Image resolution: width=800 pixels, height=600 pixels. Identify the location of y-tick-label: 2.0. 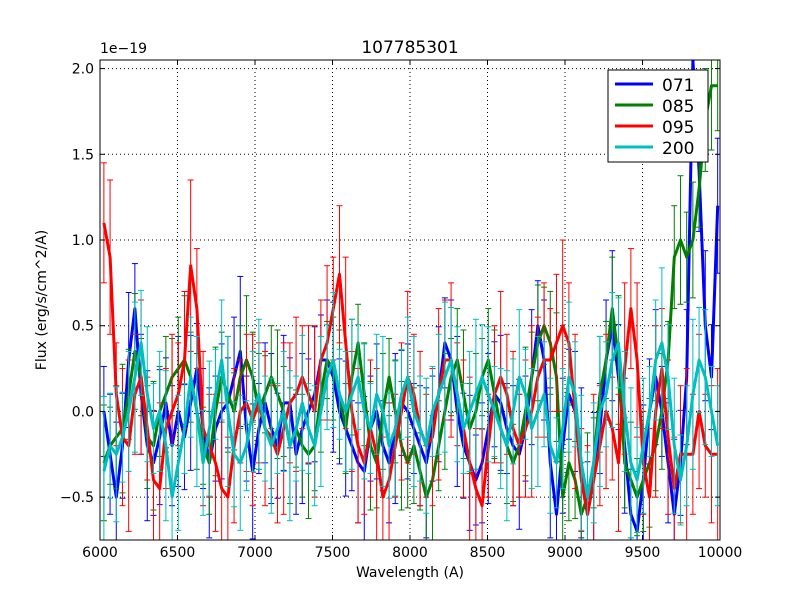
(83, 70).